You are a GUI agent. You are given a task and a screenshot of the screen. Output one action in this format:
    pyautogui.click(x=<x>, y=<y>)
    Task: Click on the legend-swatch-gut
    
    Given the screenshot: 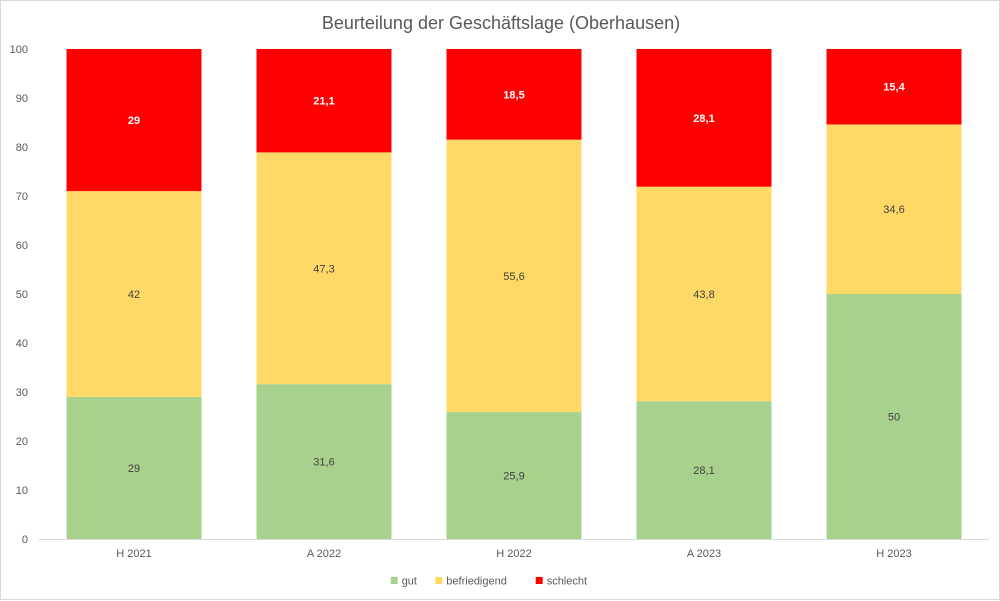 What is the action you would take?
    pyautogui.click(x=394, y=580)
    